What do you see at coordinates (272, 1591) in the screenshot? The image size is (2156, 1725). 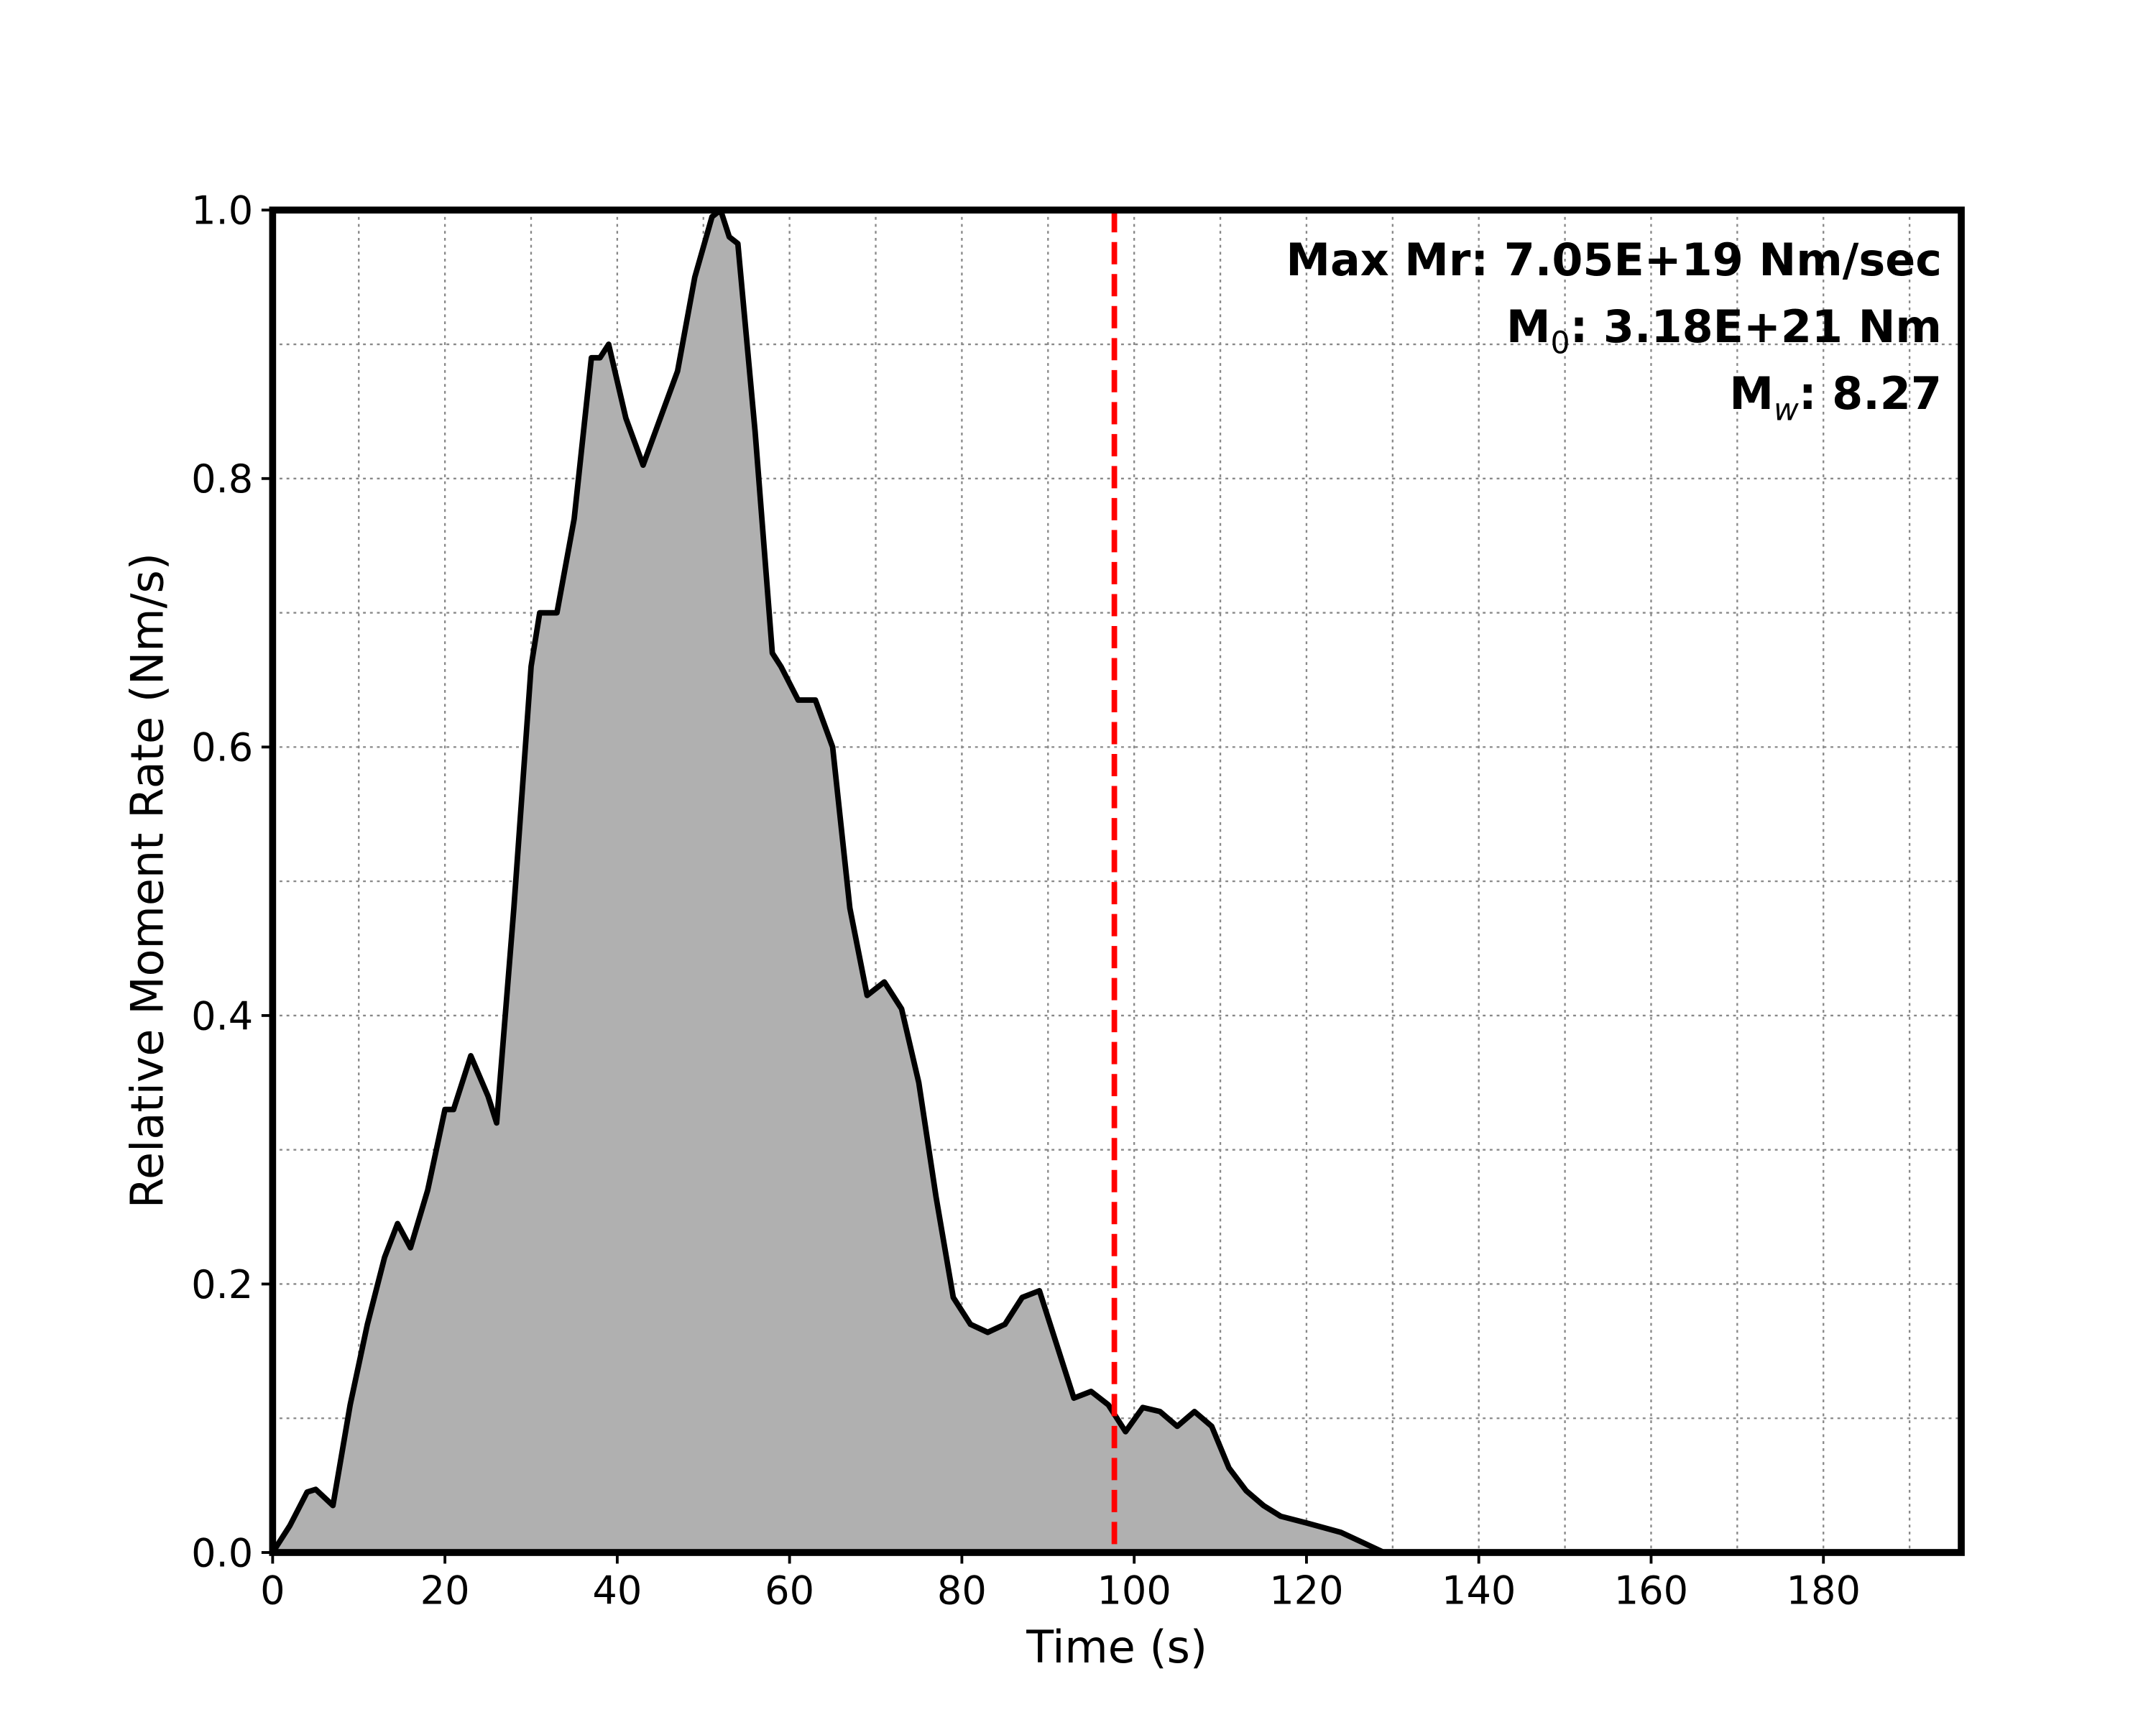 I see `x-tick-label: 0` at bounding box center [272, 1591].